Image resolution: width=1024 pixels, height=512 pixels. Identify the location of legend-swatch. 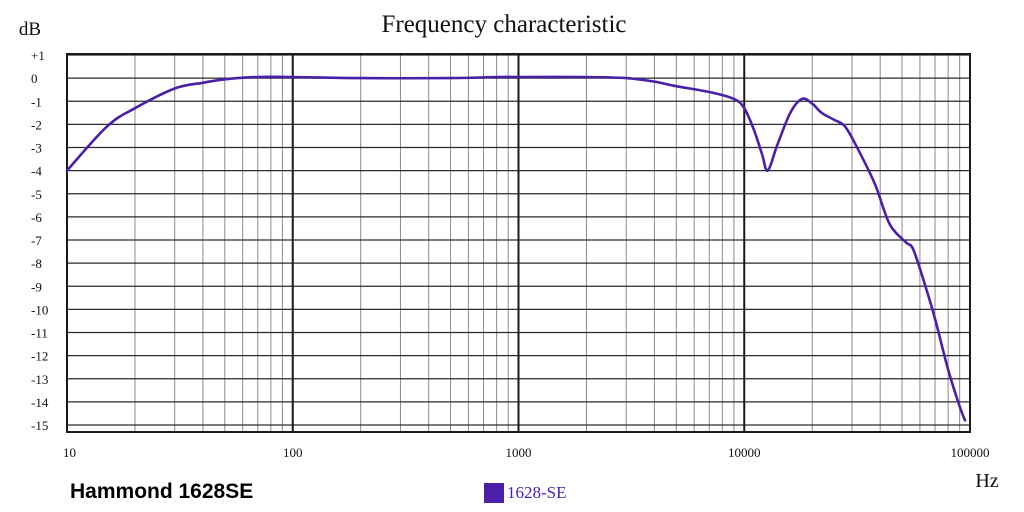
(494, 493).